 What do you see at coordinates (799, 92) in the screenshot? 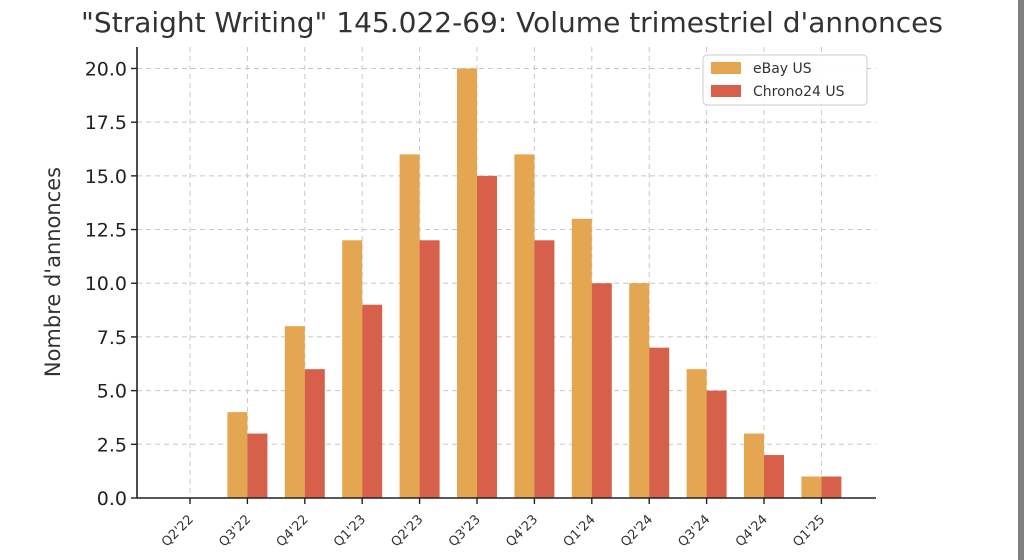
I see `legend-label-chrono24-us: Chrono24 US` at bounding box center [799, 92].